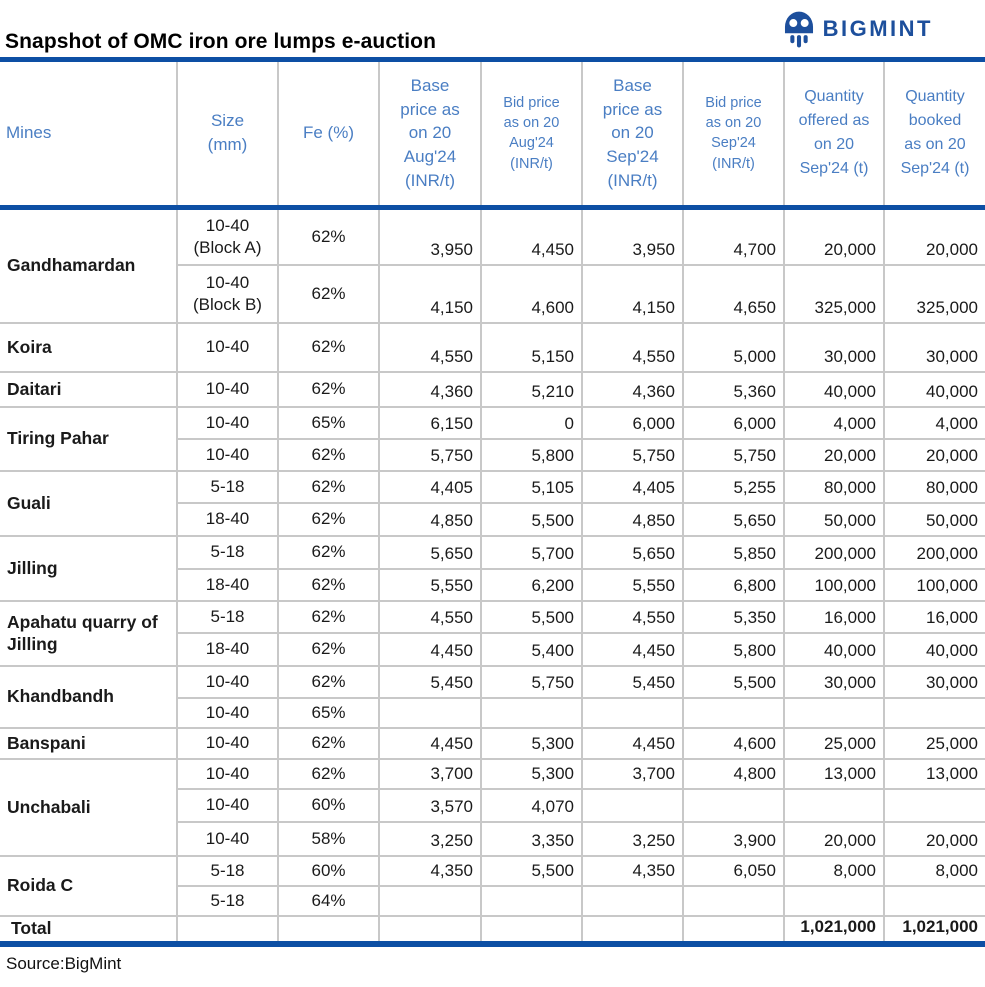 This screenshot has height=987, width=985. Describe the element at coordinates (934, 519) in the screenshot. I see `qty-booked-cell: 50,000` at that location.